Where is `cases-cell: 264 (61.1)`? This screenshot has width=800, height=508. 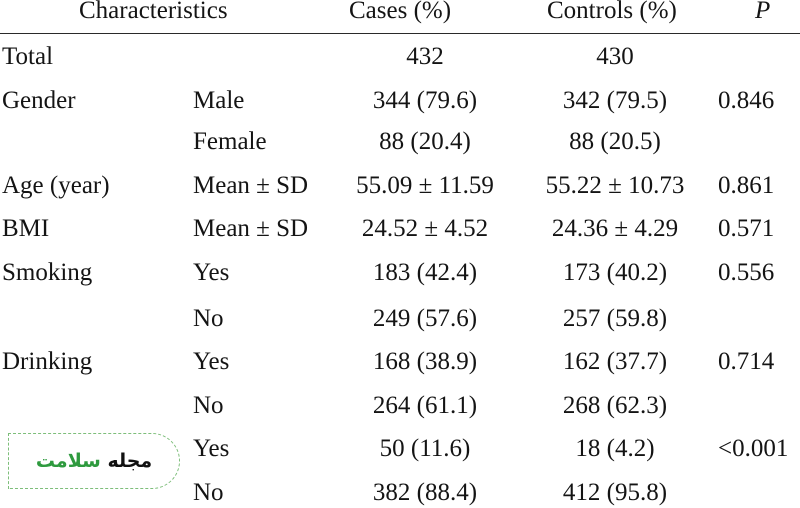 cases-cell: 264 (61.1) is located at coordinates (425, 405).